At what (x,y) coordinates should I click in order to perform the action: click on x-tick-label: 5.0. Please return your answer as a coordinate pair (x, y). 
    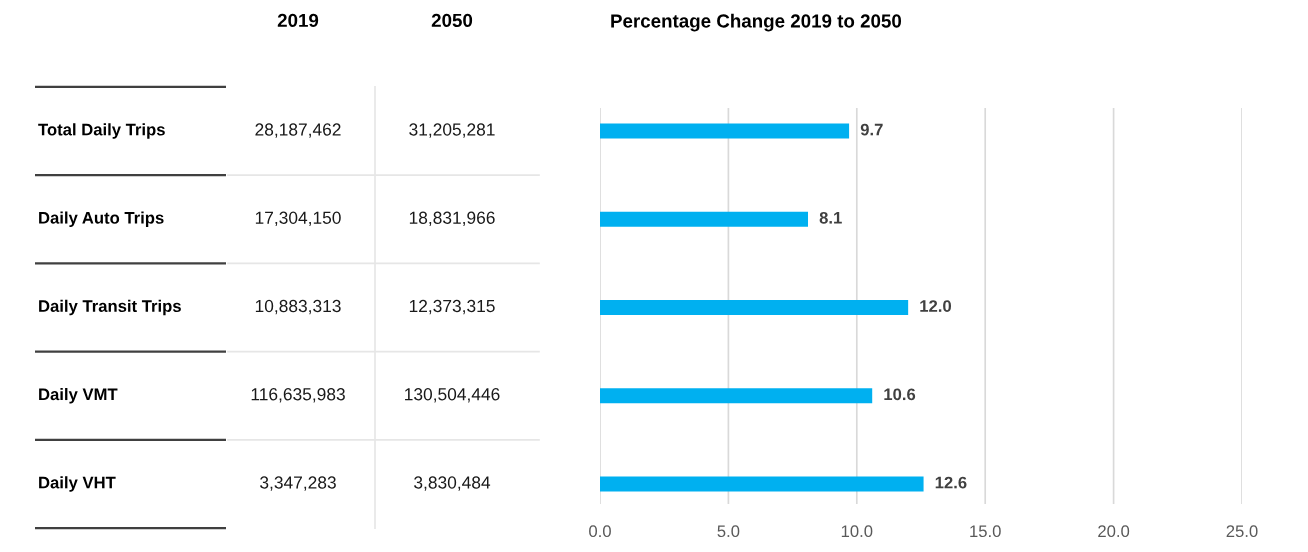
    Looking at the image, I should click on (728, 531).